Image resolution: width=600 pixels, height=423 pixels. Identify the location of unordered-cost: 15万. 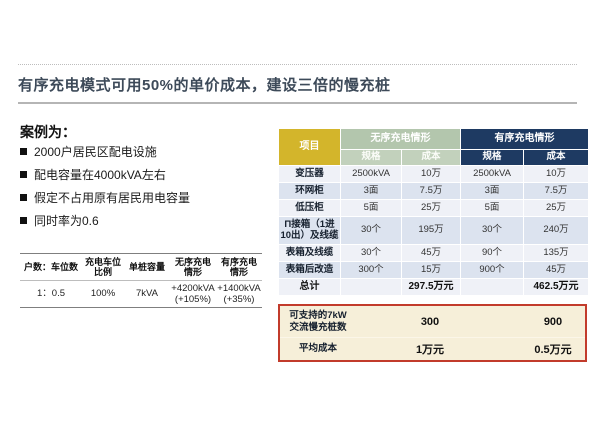
(431, 270).